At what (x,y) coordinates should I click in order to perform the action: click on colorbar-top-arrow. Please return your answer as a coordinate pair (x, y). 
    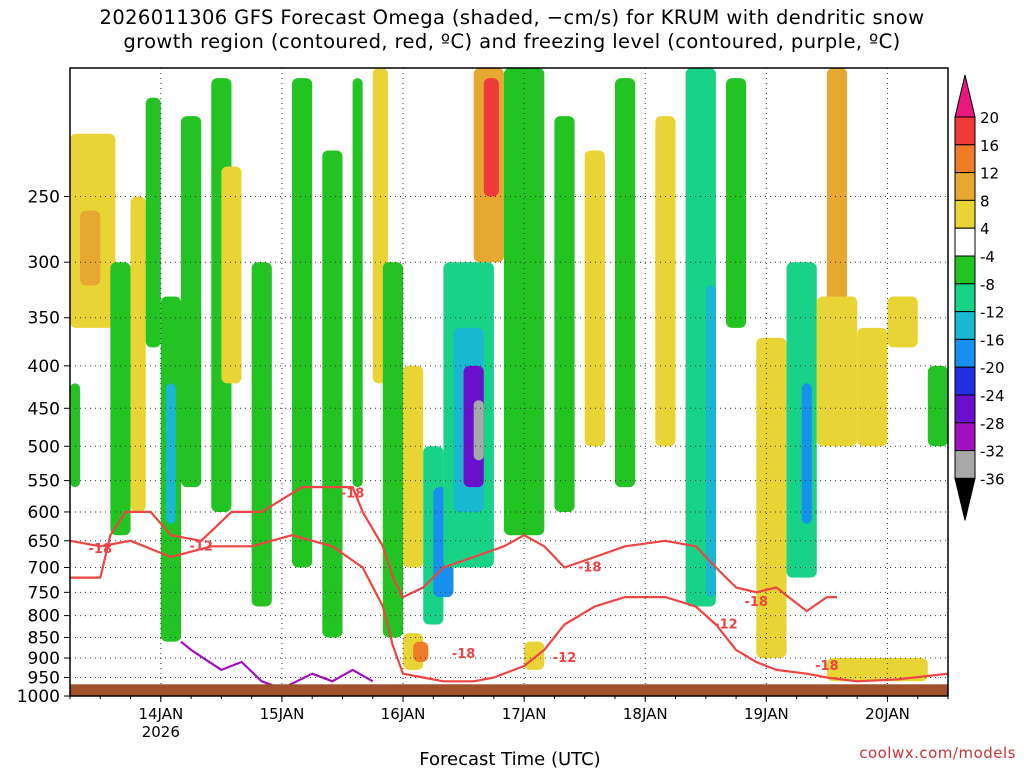
    Looking at the image, I should click on (965, 96).